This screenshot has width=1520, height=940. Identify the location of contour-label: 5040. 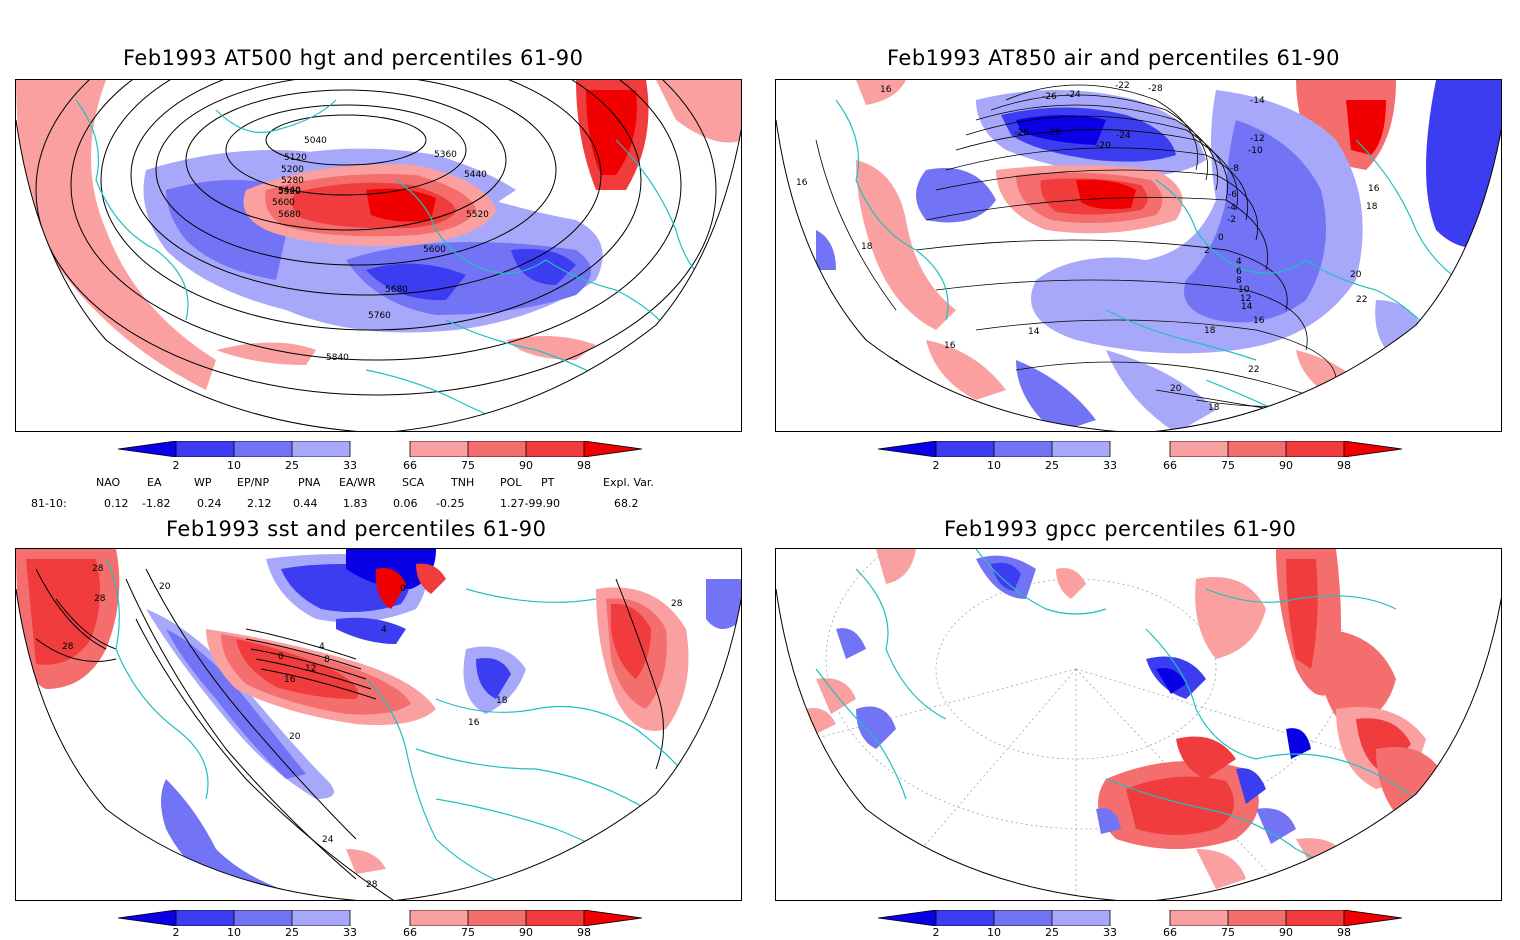
(315, 141).